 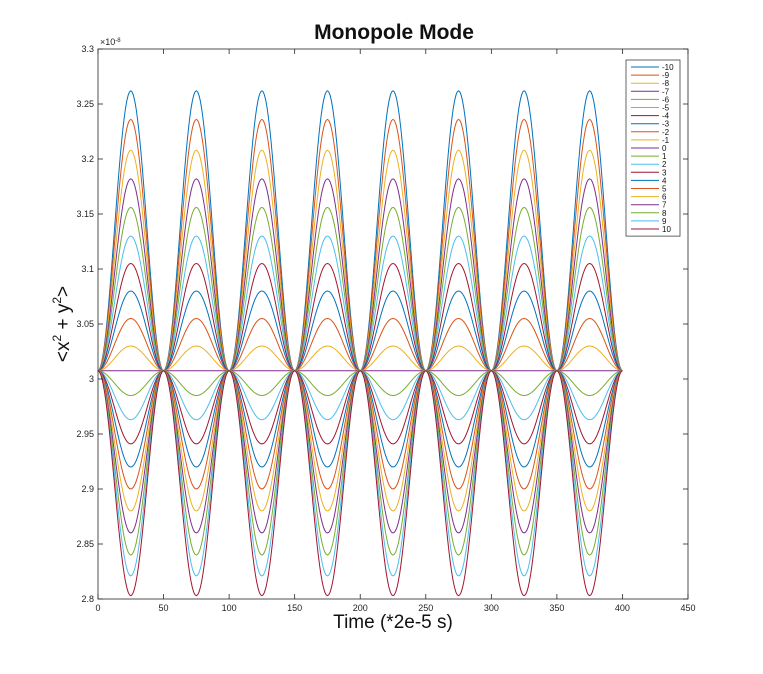 I want to click on y-exponent-prefix: ×10, so click(x=107, y=42).